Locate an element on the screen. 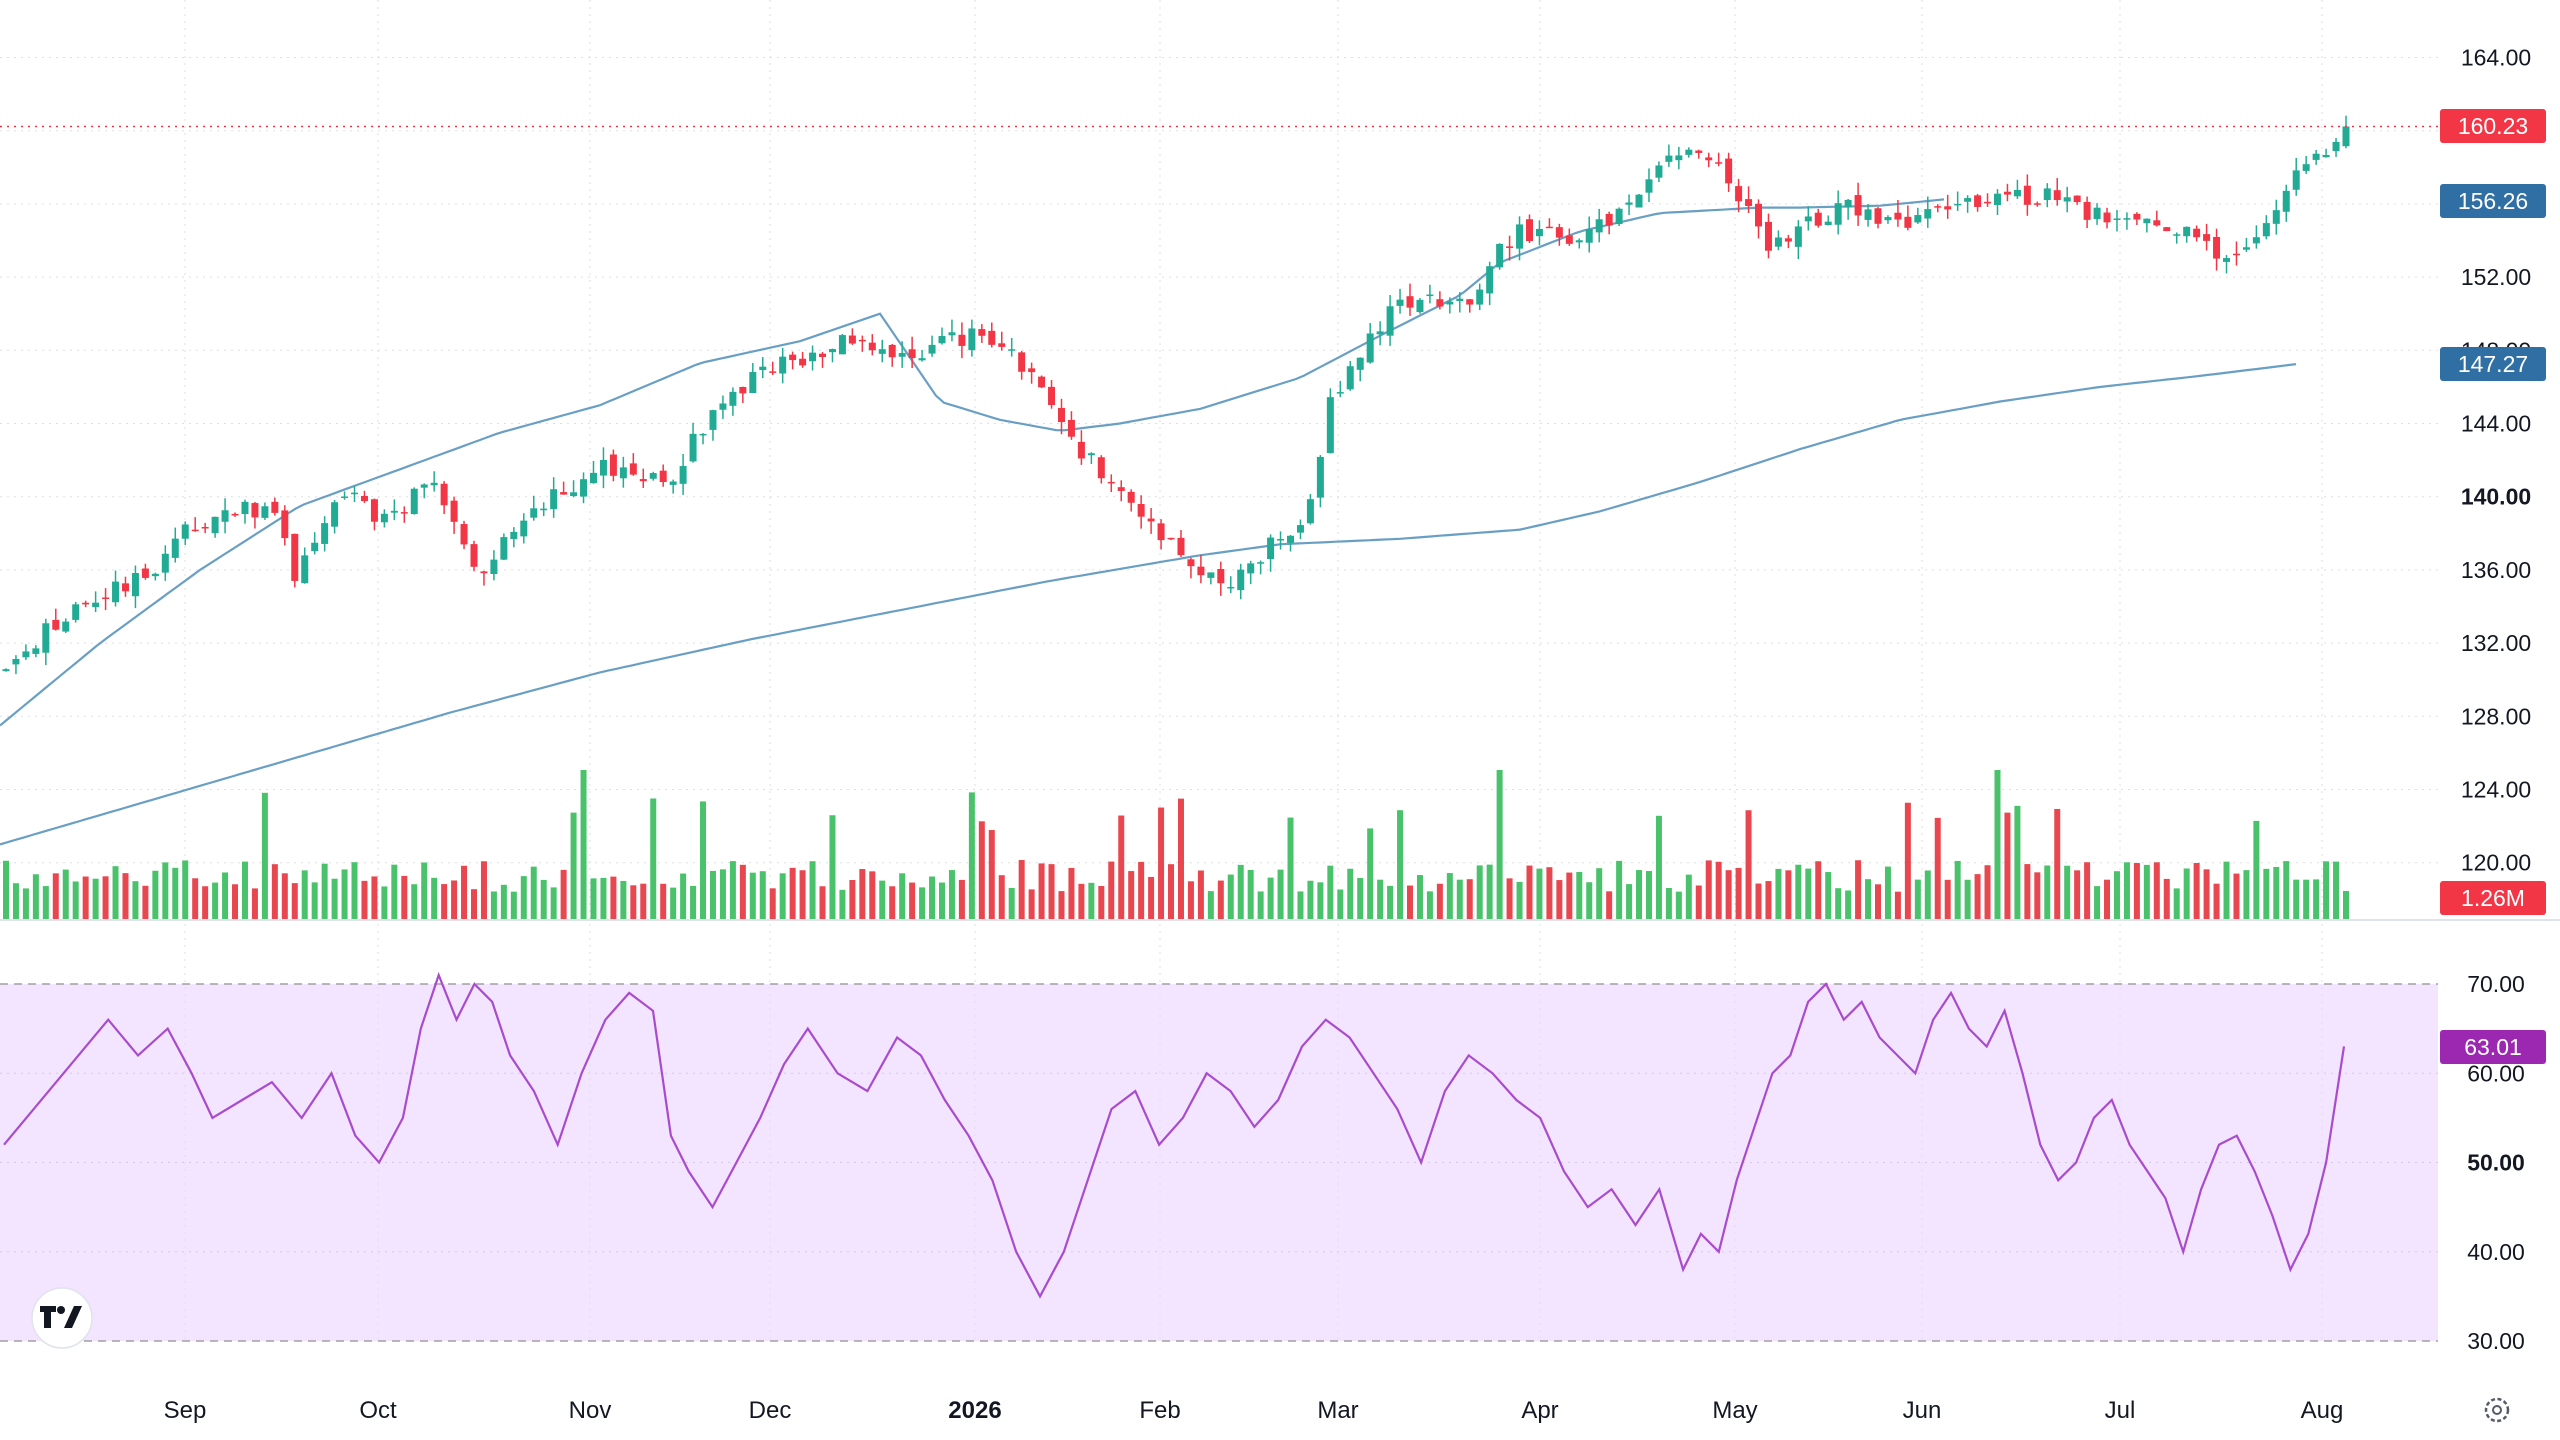  settings-gear-button is located at coordinates (2497, 1410).